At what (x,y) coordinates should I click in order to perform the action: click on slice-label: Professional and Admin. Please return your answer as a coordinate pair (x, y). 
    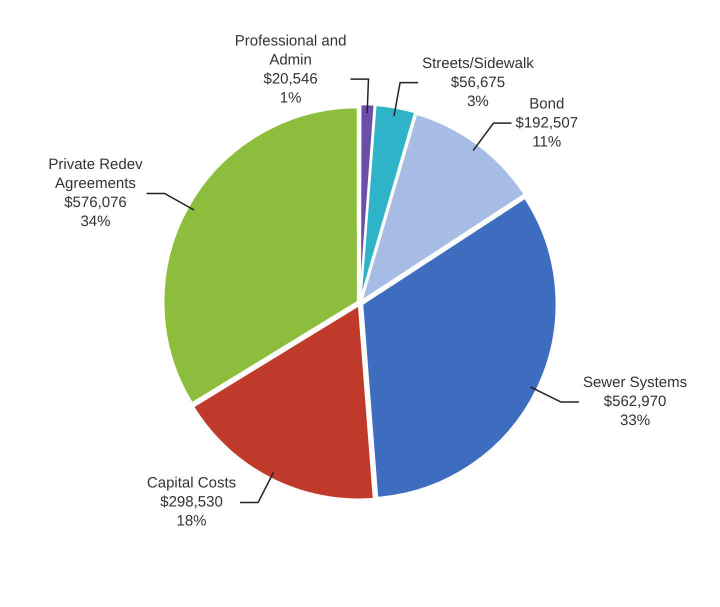
    Looking at the image, I should click on (290, 50).